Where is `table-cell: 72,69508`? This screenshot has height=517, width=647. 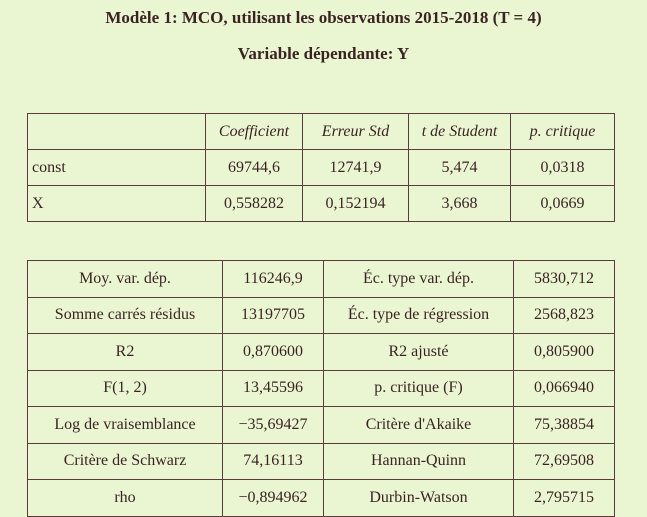 table-cell: 72,69508 is located at coordinates (564, 461).